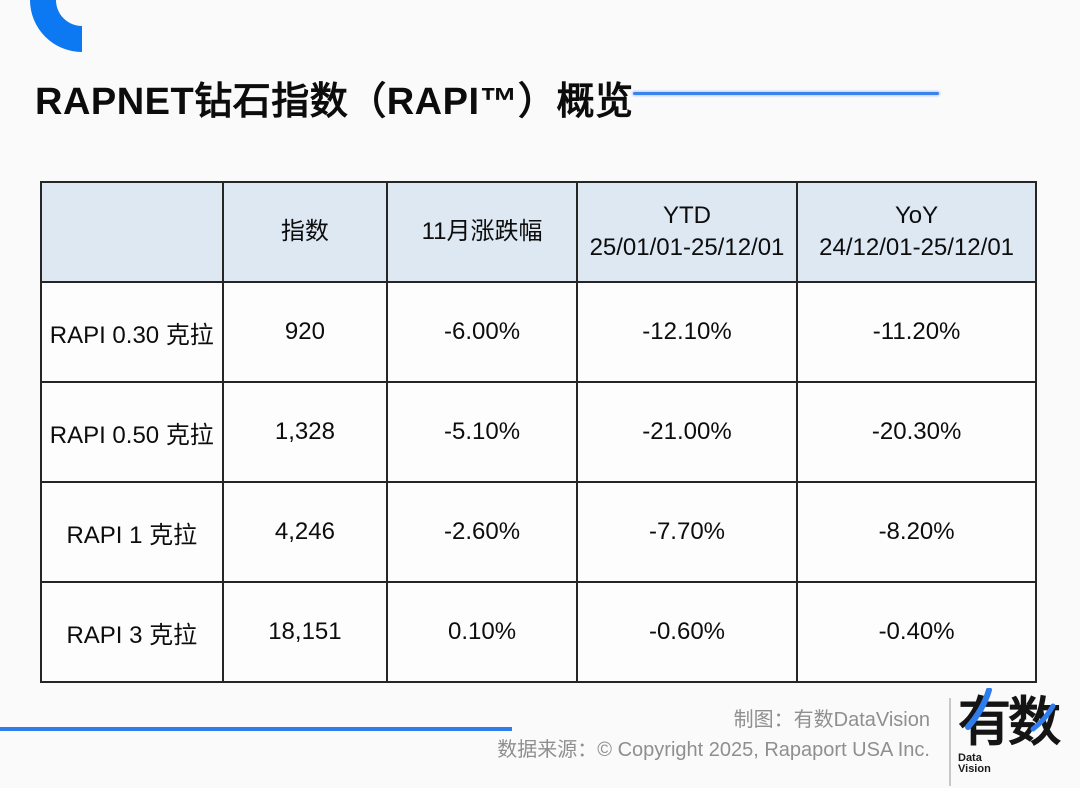 Image resolution: width=1080 pixels, height=788 pixels. What do you see at coordinates (916, 532) in the screenshot?
I see `cell-yoy: -8.20%` at bounding box center [916, 532].